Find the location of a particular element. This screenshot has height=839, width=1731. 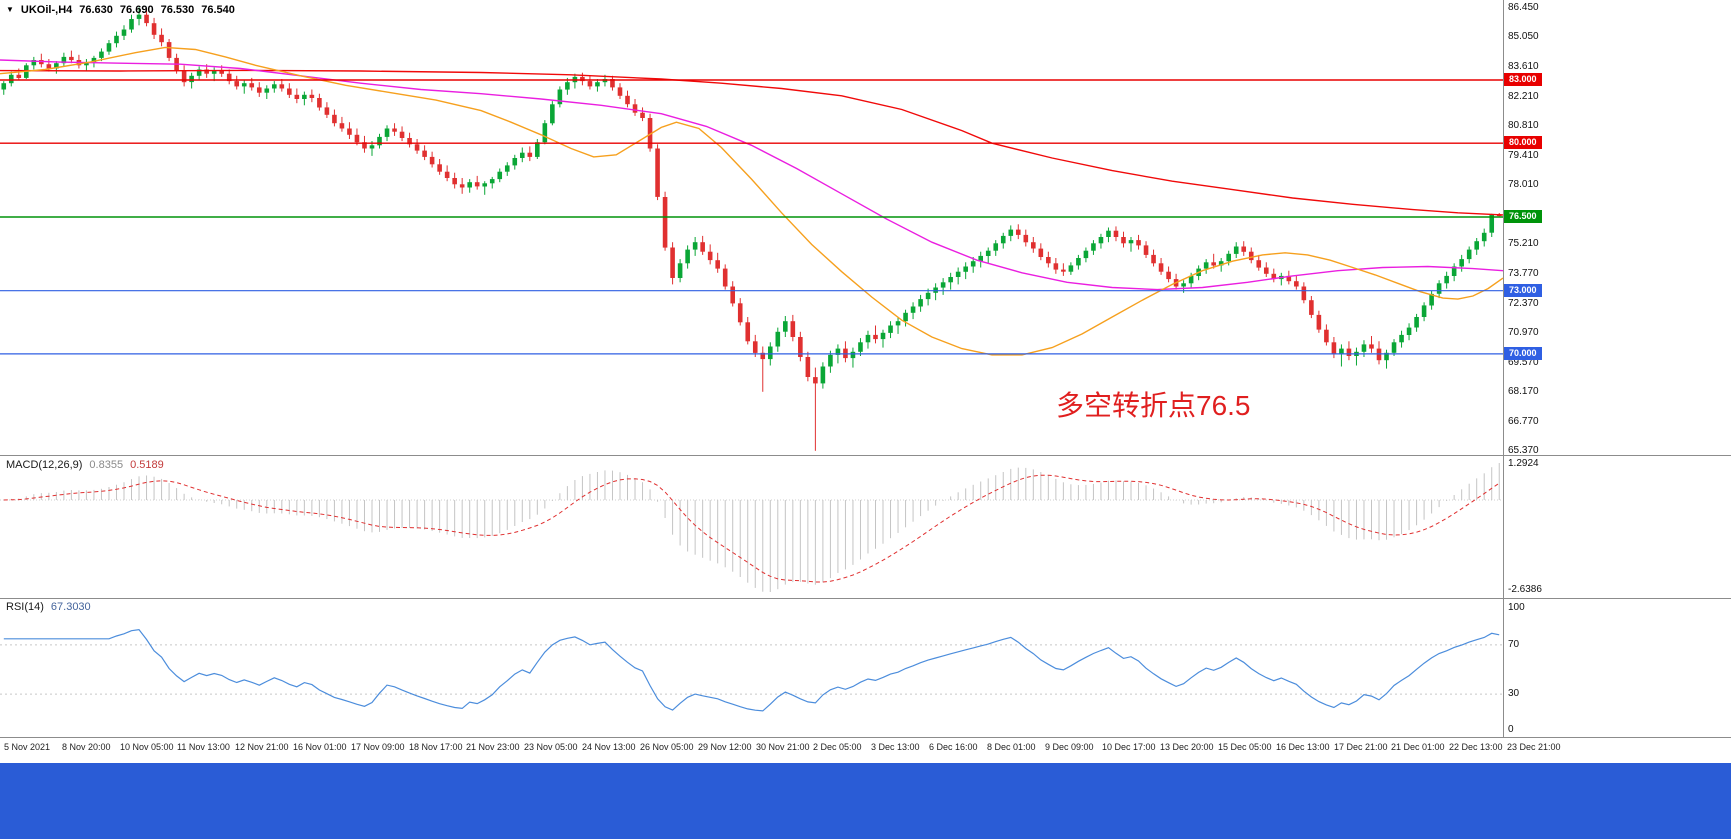

price-axis-label: 65.370 is located at coordinates (1523, 450).